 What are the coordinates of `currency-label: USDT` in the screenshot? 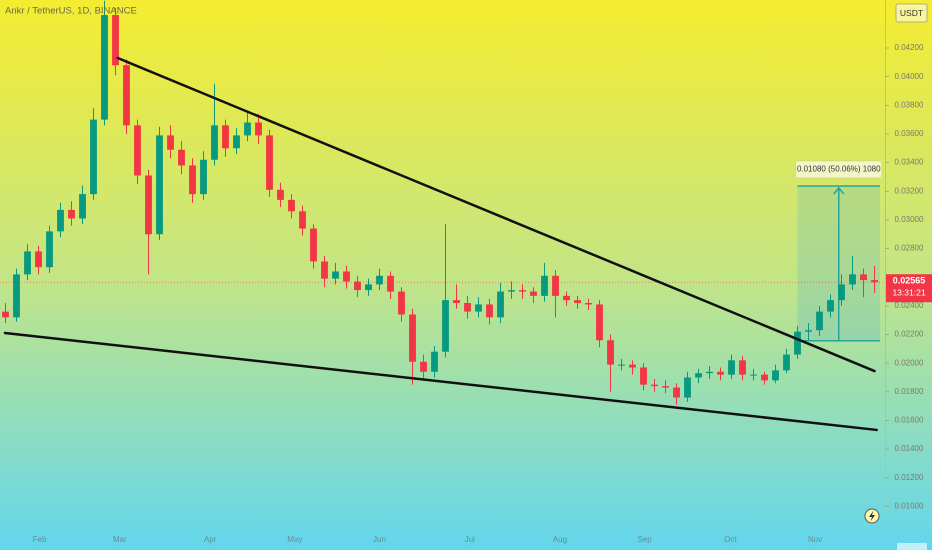 It's located at (911, 13).